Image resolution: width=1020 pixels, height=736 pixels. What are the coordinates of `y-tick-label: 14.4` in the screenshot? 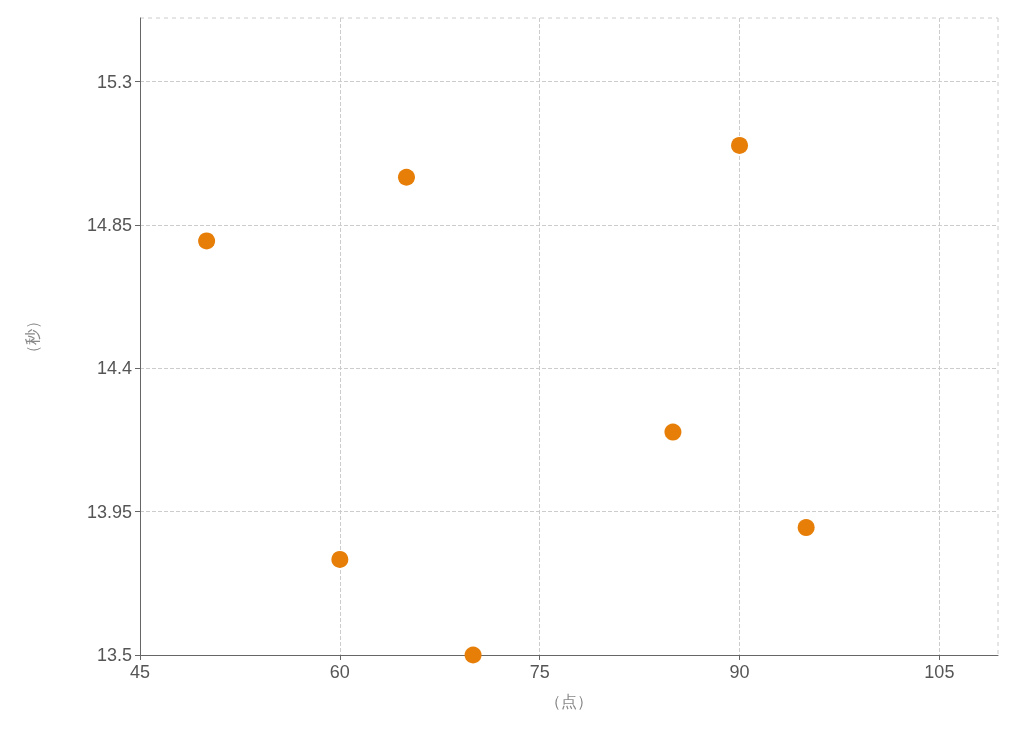 It's located at (114, 368).